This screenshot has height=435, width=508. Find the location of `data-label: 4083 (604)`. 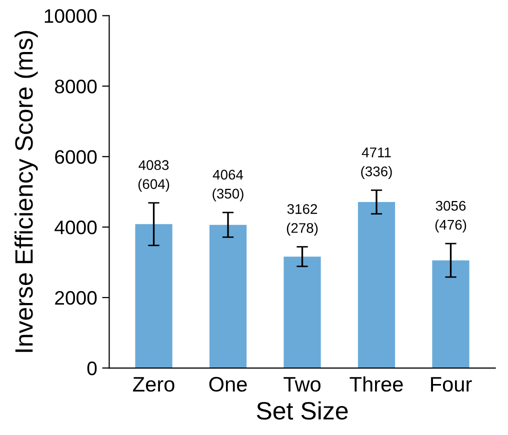

data-label: 4083 (604) is located at coordinates (154, 176).